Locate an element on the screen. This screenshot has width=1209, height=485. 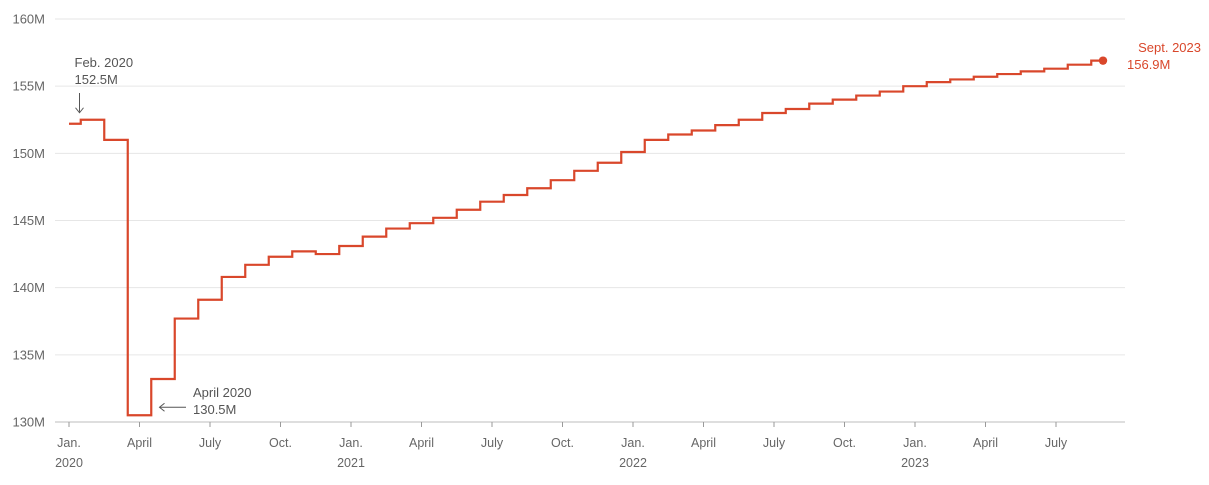
annotation-feb-2020-arrowhead is located at coordinates (79, 110).